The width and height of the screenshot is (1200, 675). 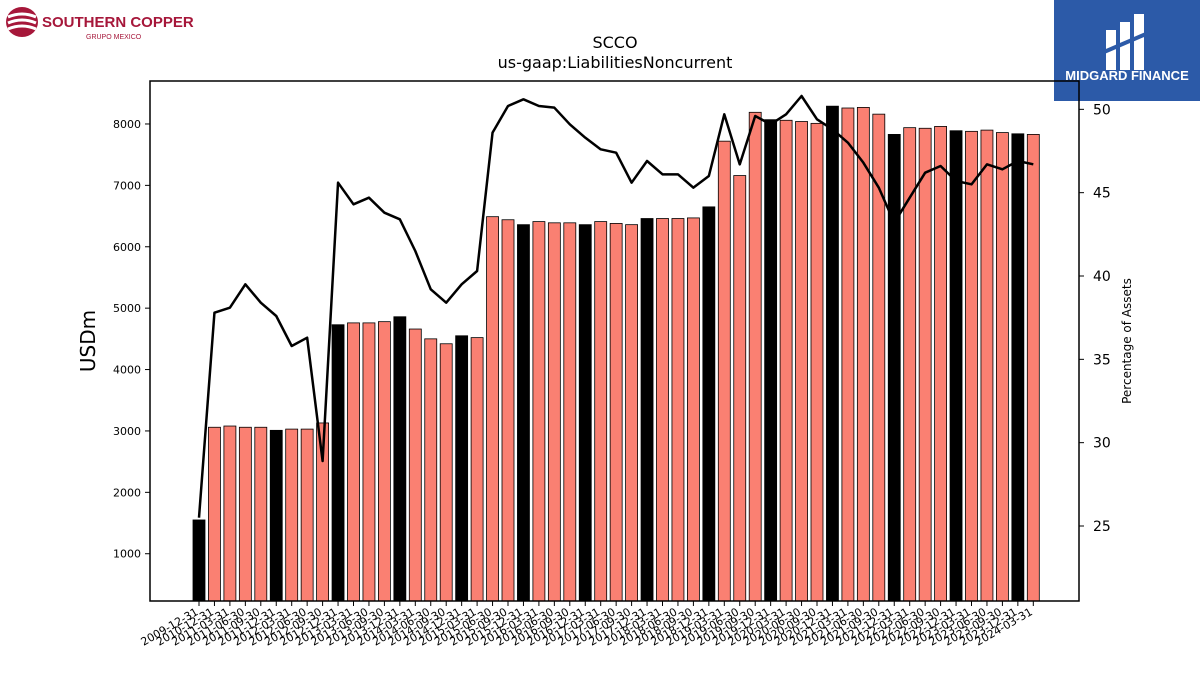 I want to click on grupo-mexico-logo-text: GRUPO MEXICO, so click(x=114, y=37).